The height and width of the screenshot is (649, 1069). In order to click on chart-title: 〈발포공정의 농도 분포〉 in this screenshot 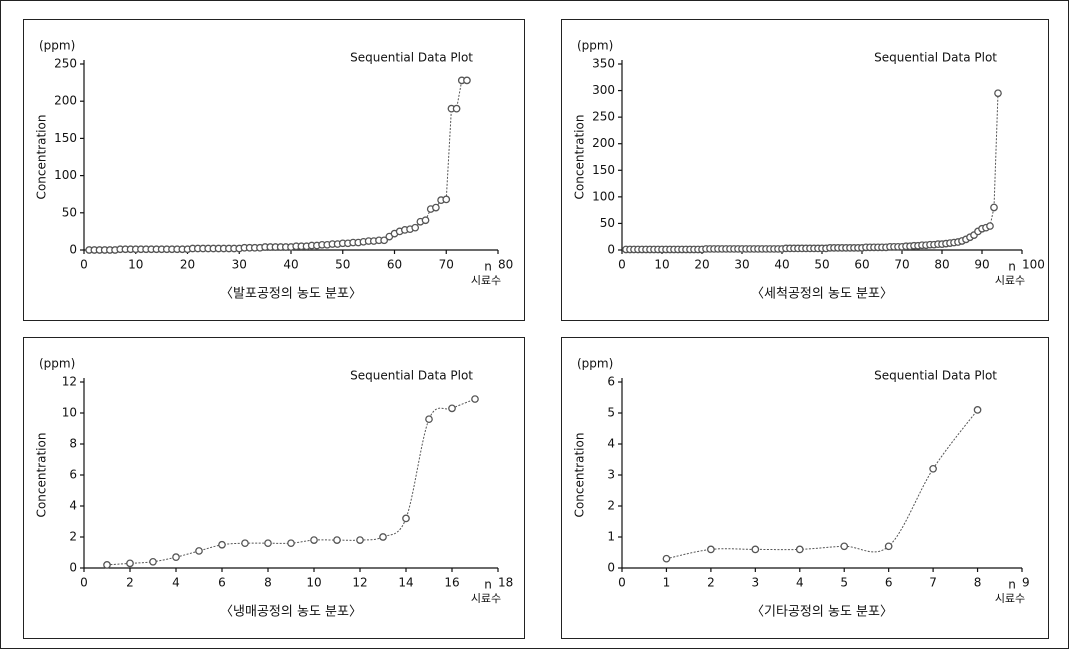, I will do `click(291, 294)`.